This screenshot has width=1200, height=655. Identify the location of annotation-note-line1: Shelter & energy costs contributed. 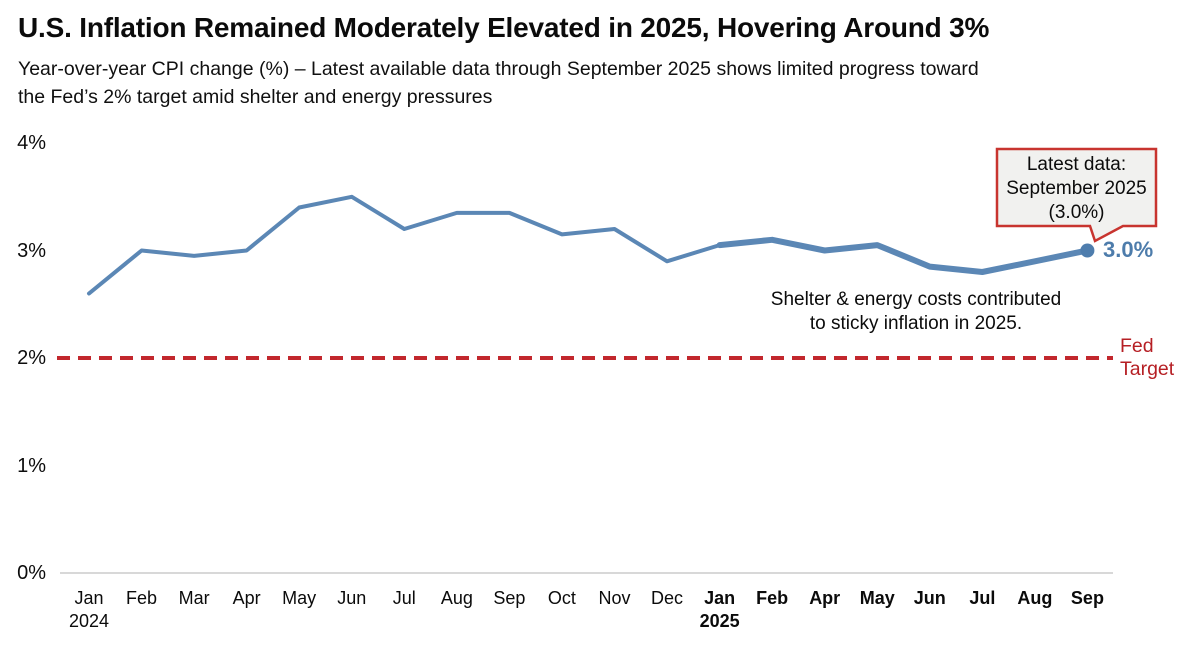
(916, 299).